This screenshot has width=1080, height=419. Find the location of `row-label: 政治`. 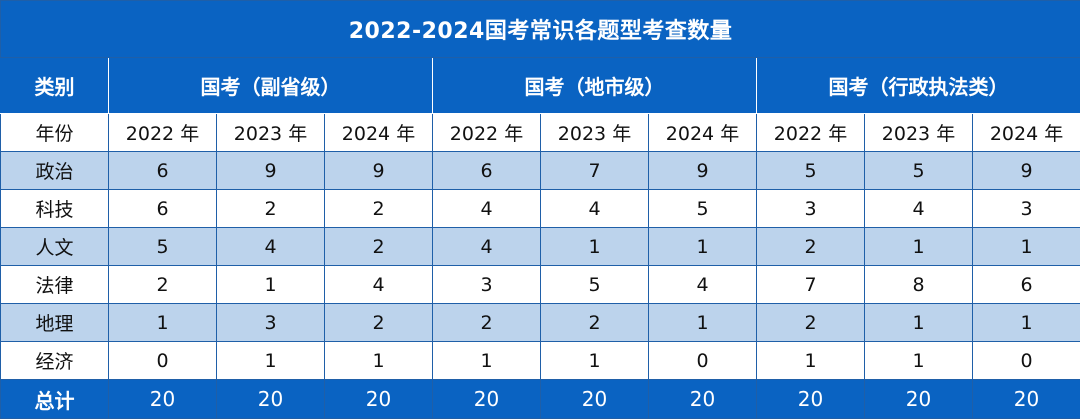

row-label: 政治 is located at coordinates (55, 171).